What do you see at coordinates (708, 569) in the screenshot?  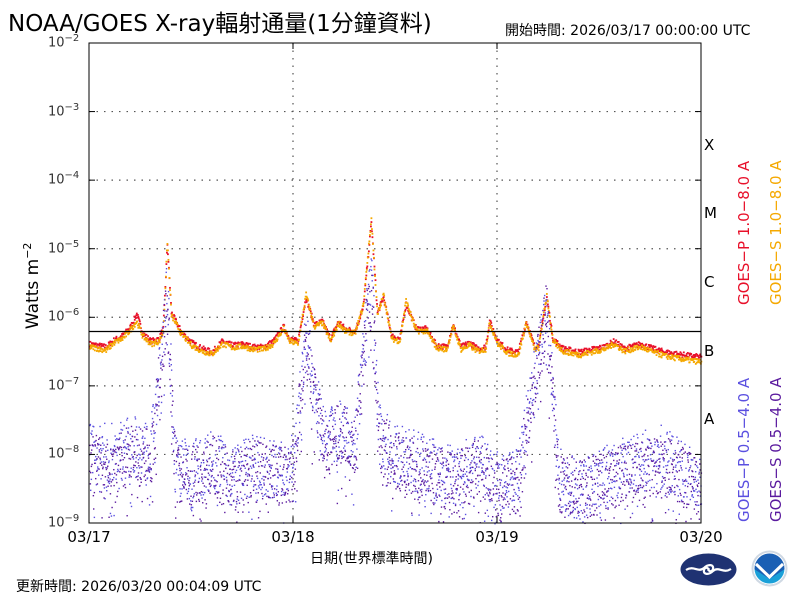 I see `cwa-logo` at bounding box center [708, 569].